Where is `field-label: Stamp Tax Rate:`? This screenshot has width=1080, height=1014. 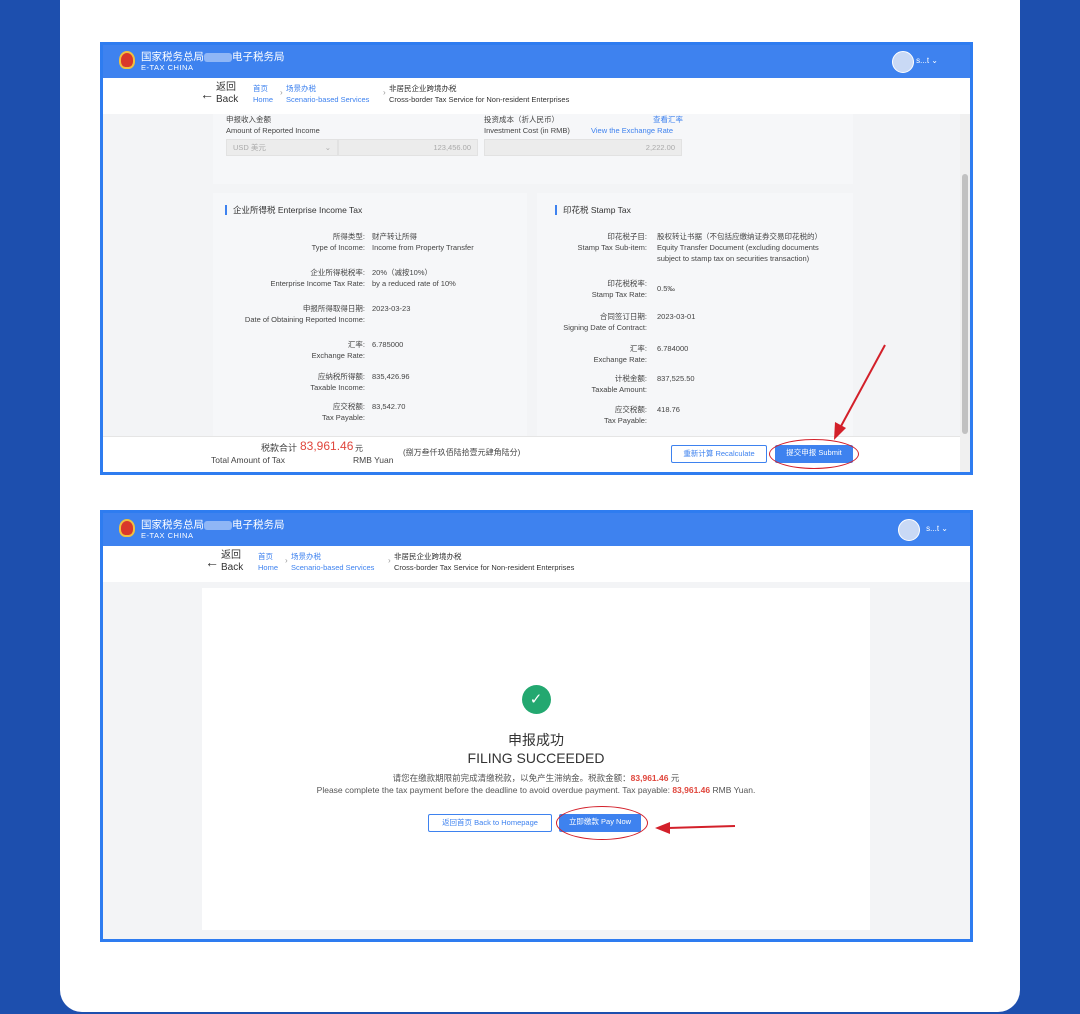 field-label: Stamp Tax Rate: is located at coordinates (619, 294).